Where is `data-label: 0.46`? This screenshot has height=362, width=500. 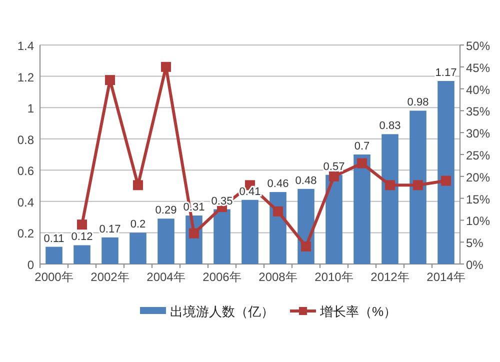
data-label: 0.46 is located at coordinates (278, 184).